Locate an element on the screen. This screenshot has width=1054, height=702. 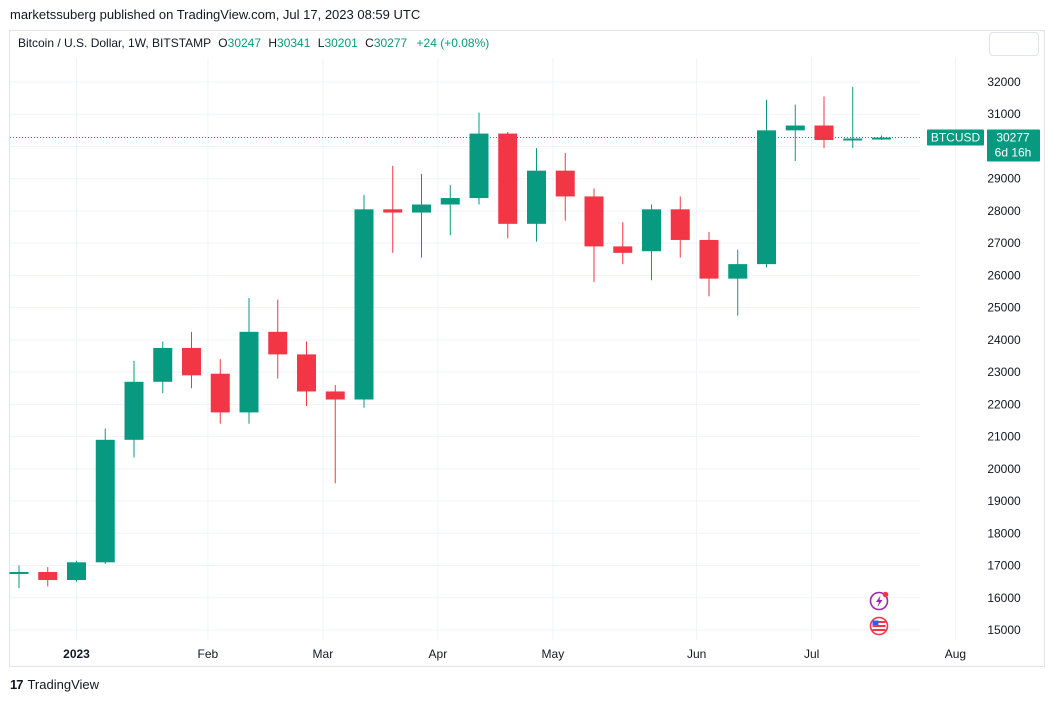
y-tick-label: 23000 is located at coordinates (1004, 372).